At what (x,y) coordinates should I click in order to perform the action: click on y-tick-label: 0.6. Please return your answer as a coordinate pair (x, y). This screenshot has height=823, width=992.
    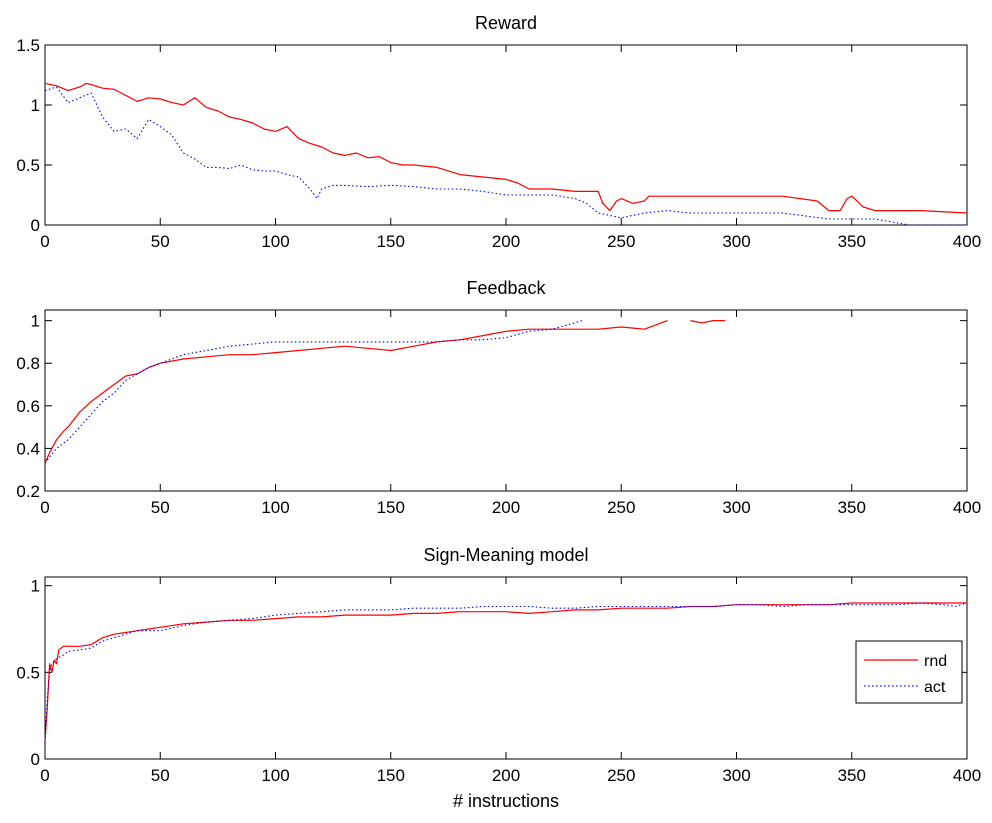
    Looking at the image, I should click on (28, 406).